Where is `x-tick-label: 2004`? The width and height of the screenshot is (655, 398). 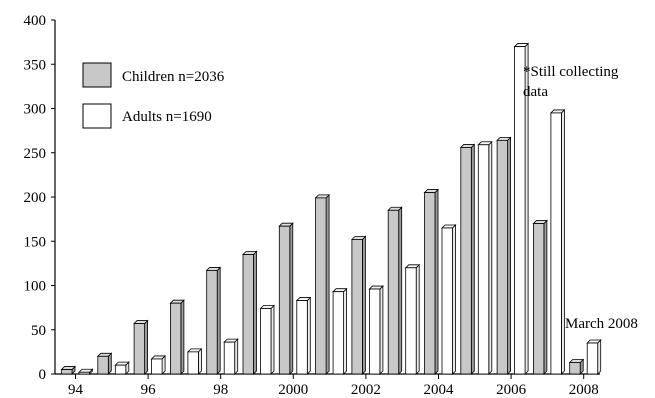 x-tick-label: 2004 is located at coordinates (439, 390).